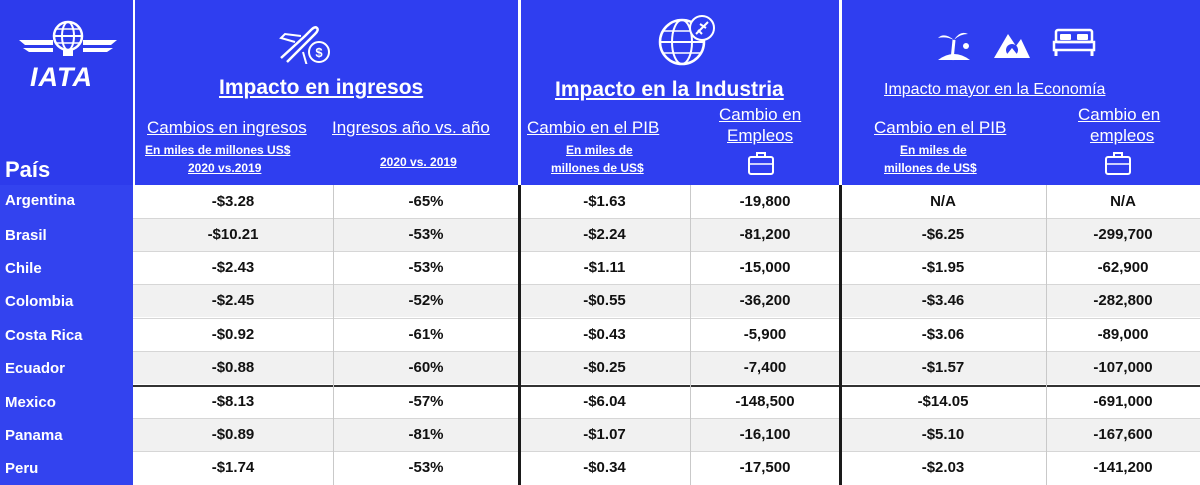  What do you see at coordinates (426, 434) in the screenshot?
I see `revenue-yoy-cell: -81%` at bounding box center [426, 434].